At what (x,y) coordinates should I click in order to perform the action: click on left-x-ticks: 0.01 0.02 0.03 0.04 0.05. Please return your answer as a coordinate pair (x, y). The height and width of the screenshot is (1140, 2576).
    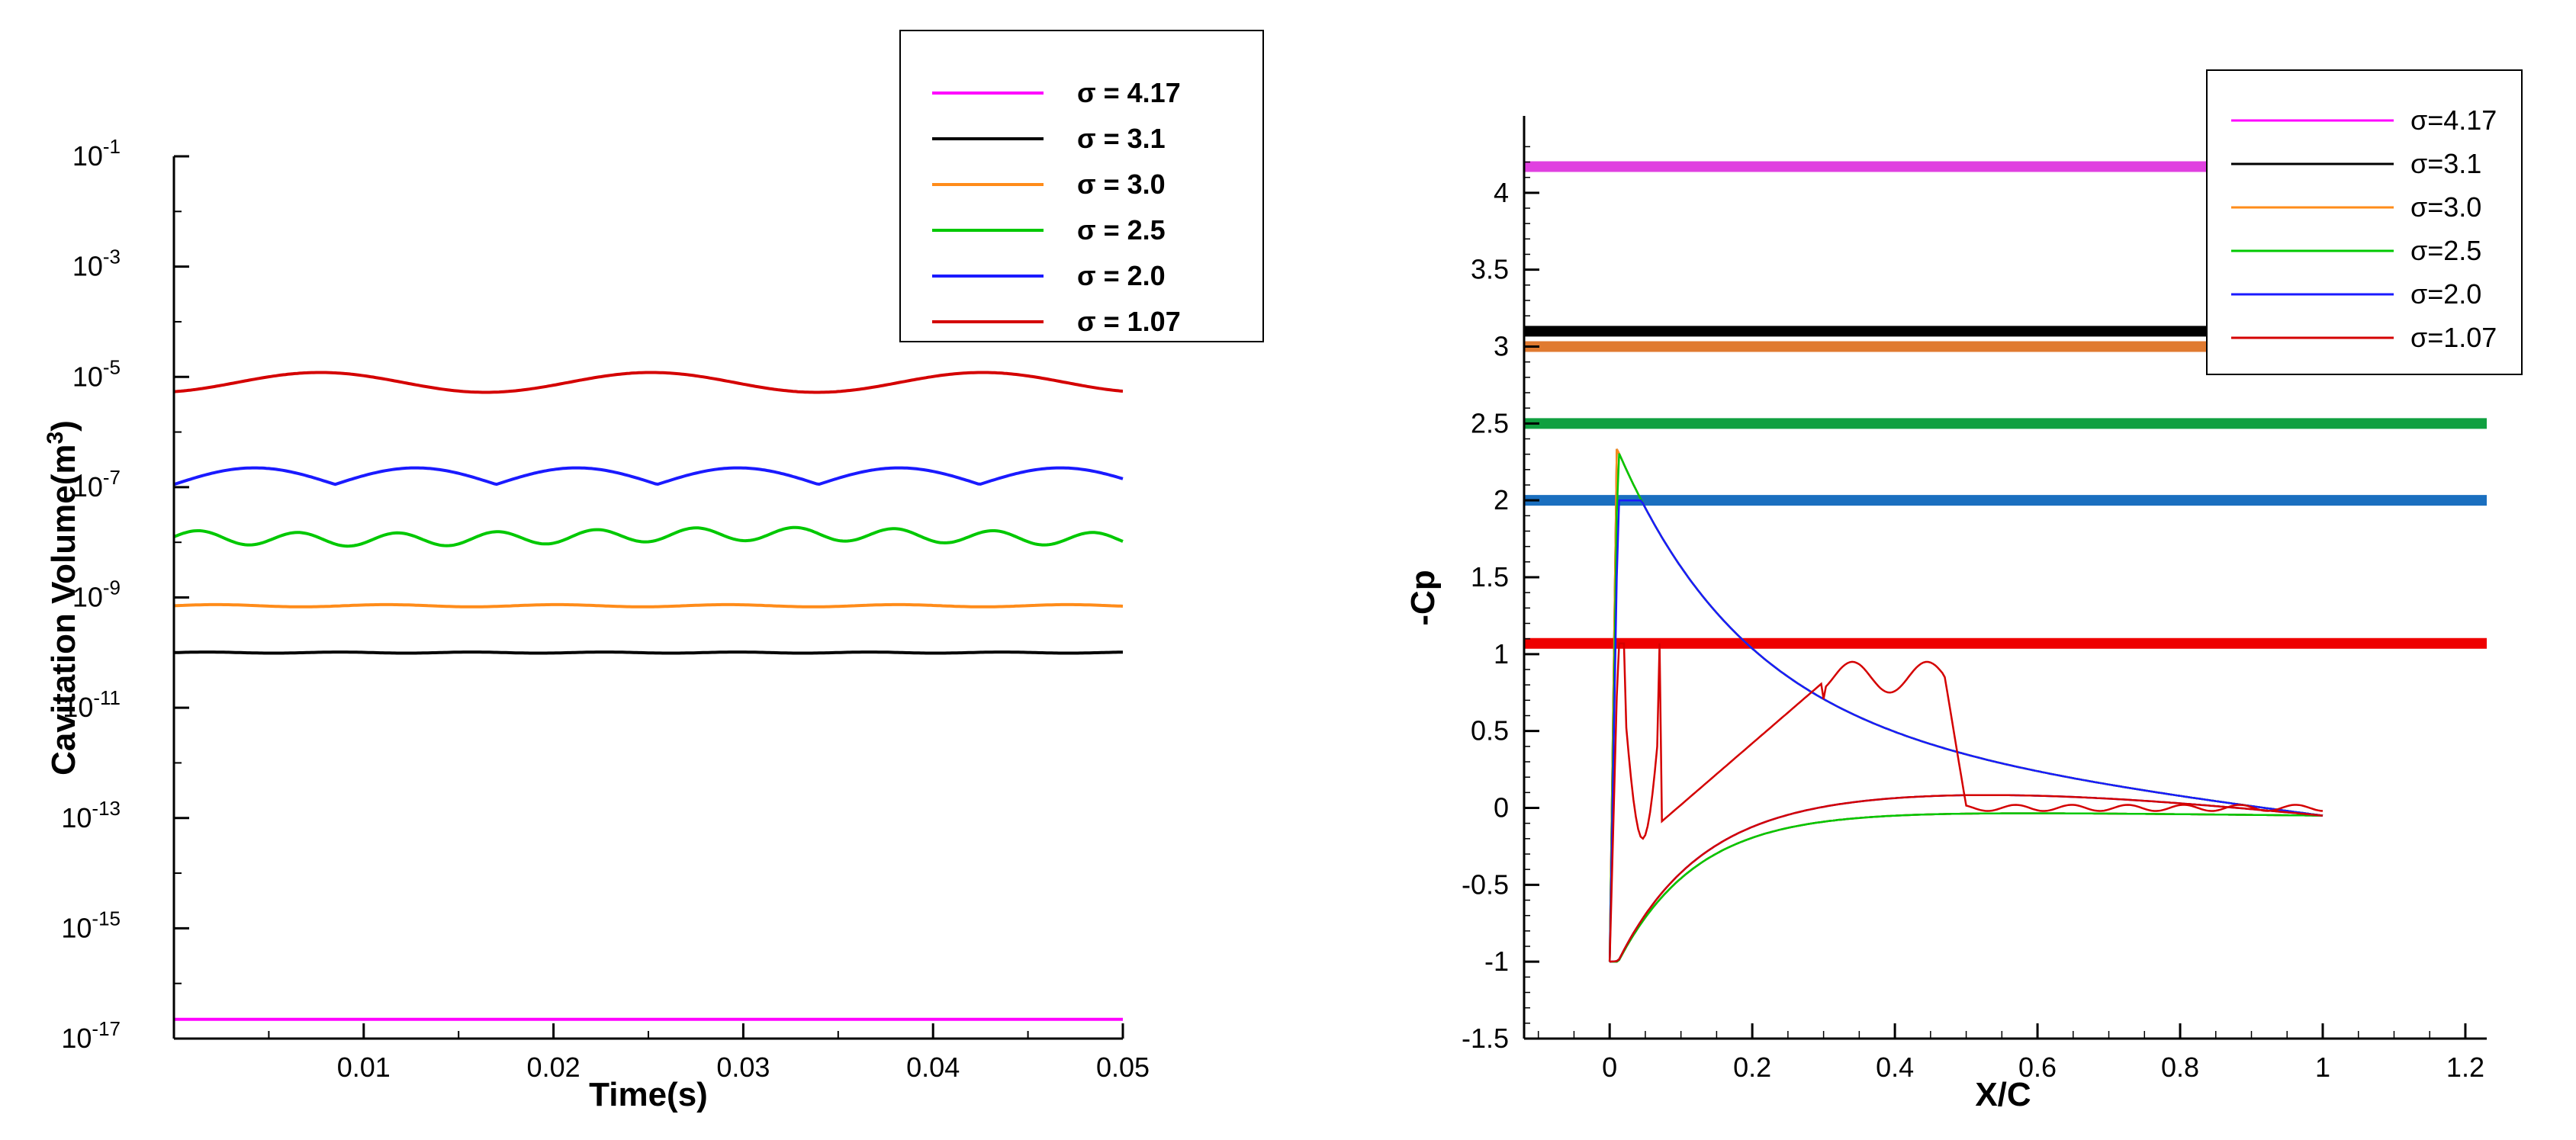
    Looking at the image, I should click on (709, 1053).